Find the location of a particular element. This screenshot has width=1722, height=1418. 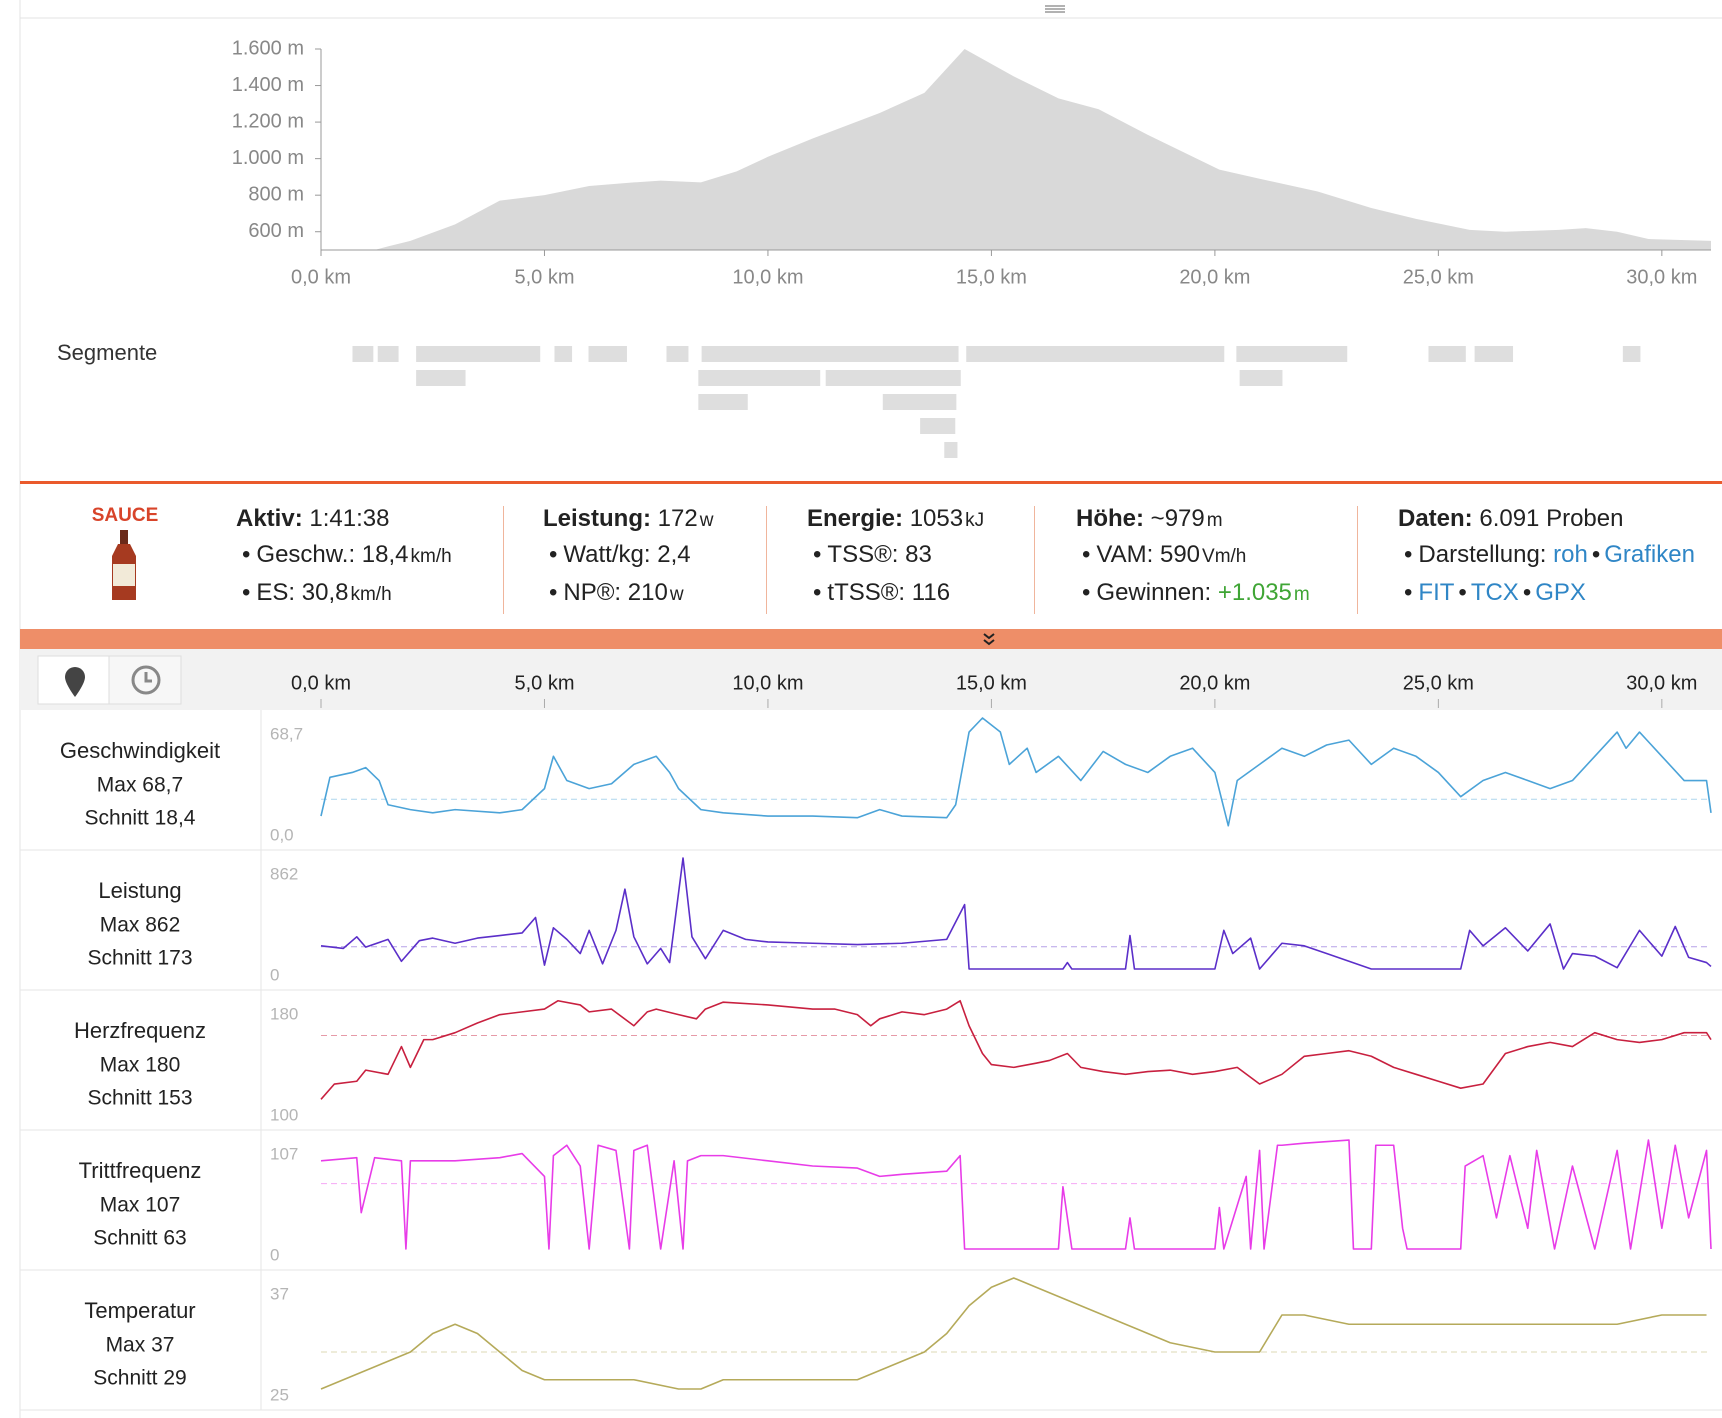

item-label: ES: is located at coordinates (276, 592).